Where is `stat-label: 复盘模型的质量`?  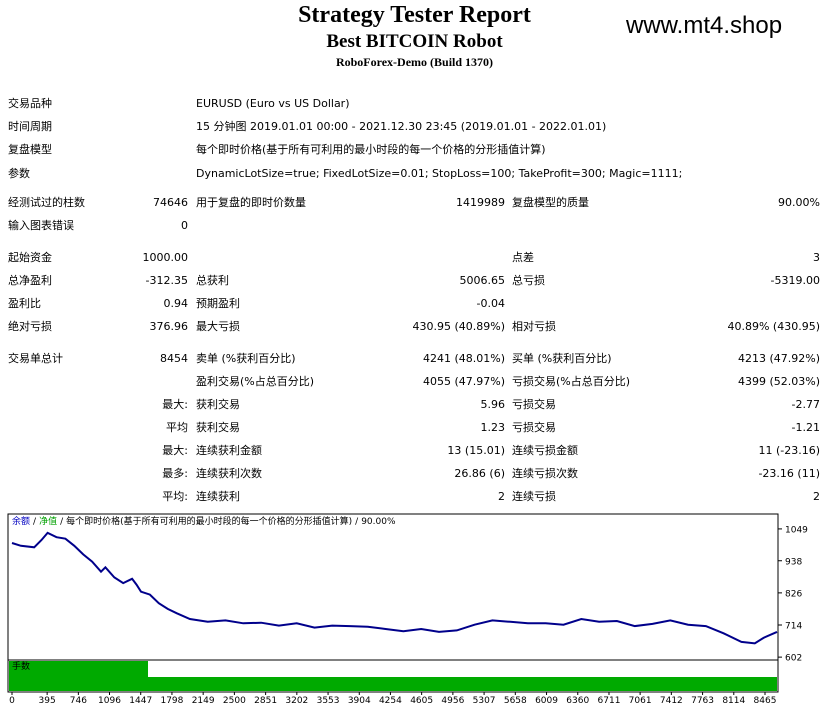 stat-label: 复盘模型的质量 is located at coordinates (550, 202).